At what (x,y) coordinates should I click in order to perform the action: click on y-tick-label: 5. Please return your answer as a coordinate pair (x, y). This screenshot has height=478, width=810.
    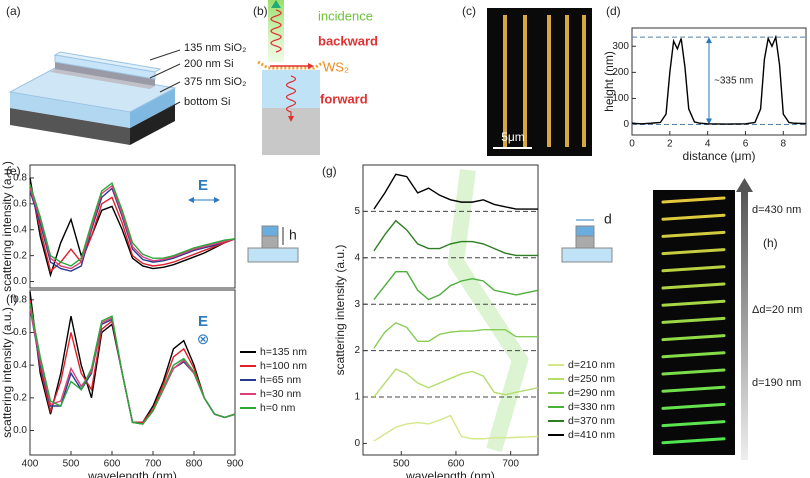
    Looking at the image, I should click on (357, 211).